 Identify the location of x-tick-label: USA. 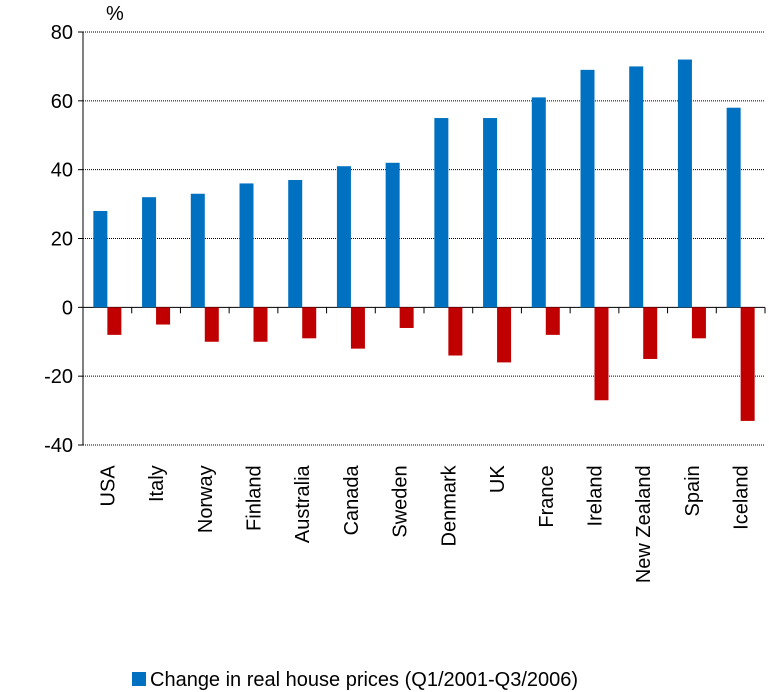
(108, 486).